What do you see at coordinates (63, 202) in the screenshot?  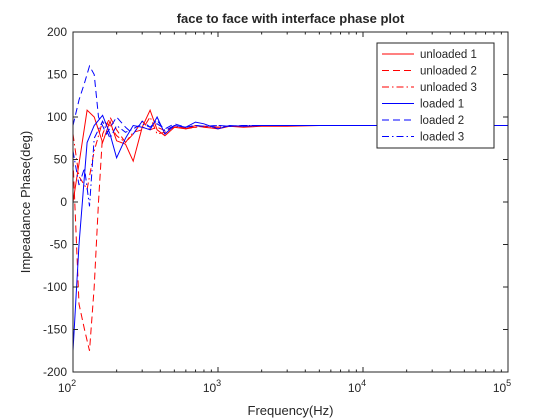 I see `y-tick-label: 0` at bounding box center [63, 202].